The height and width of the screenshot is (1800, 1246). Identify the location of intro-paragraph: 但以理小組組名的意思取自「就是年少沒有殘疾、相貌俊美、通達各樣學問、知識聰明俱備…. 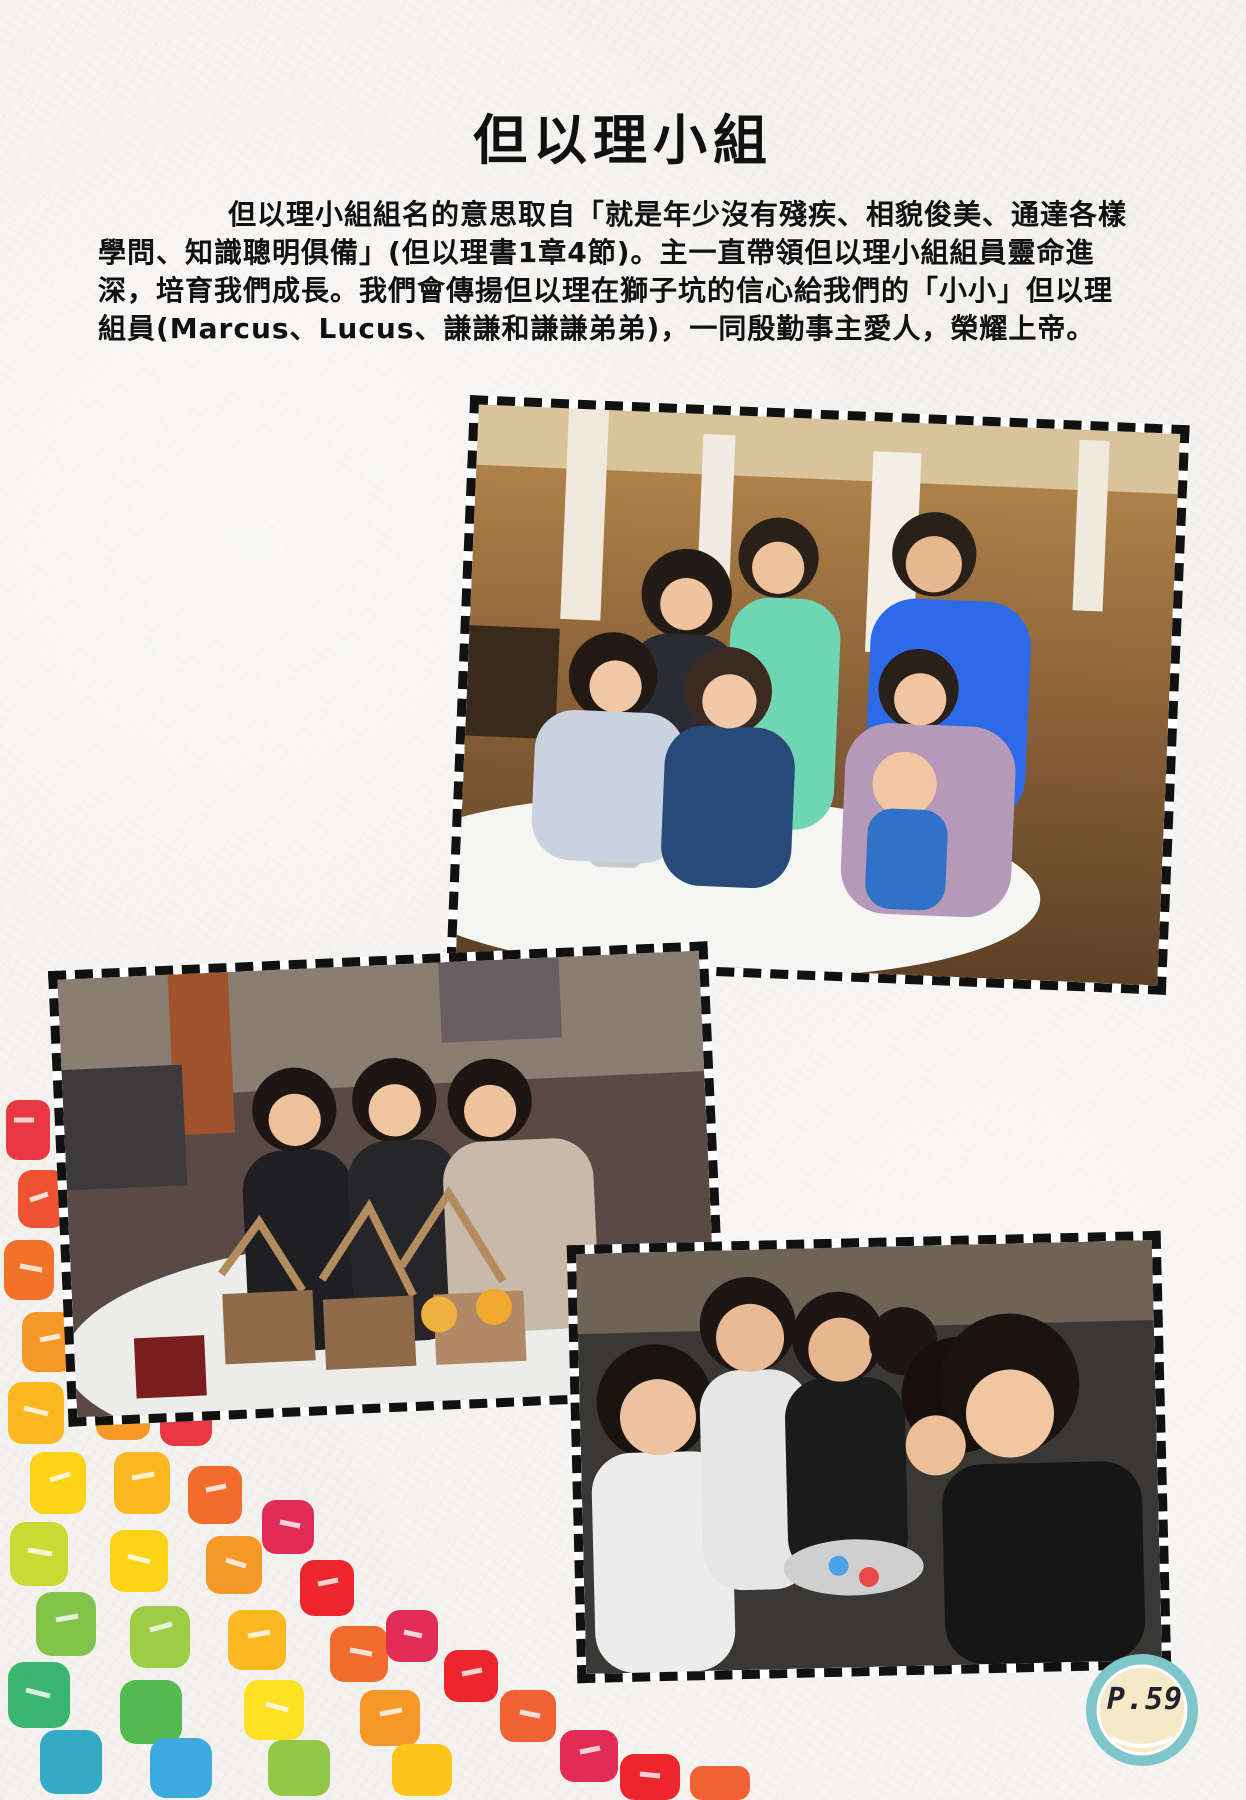
(613, 271).